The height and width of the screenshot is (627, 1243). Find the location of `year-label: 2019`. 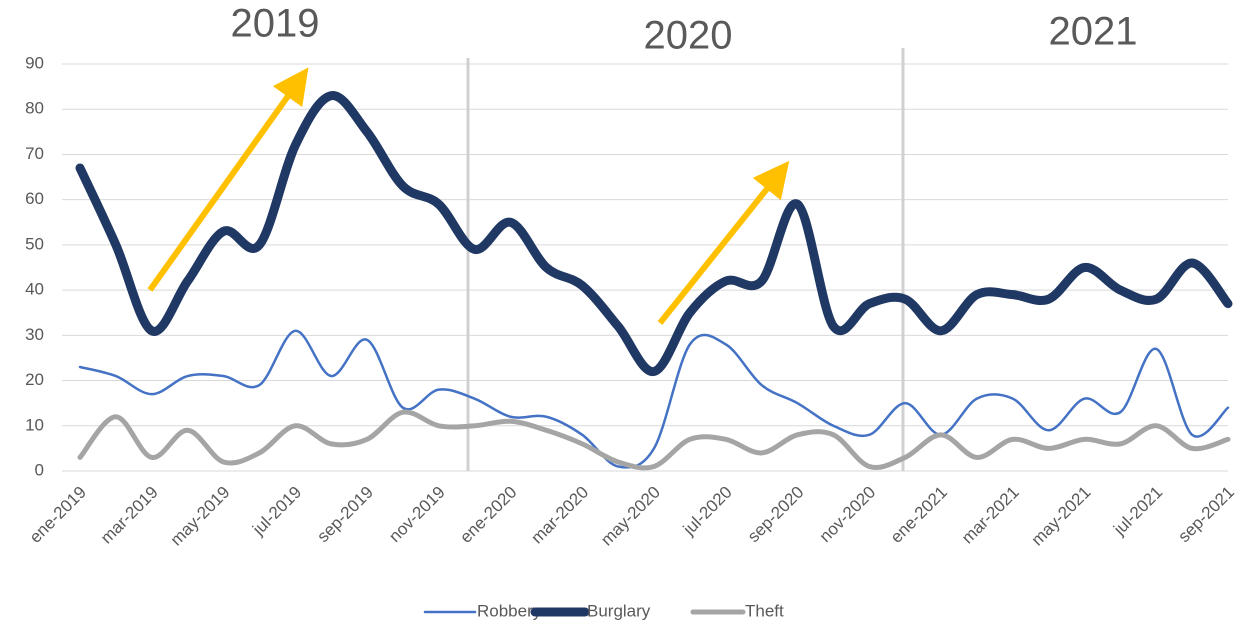

year-label: 2019 is located at coordinates (275, 24).